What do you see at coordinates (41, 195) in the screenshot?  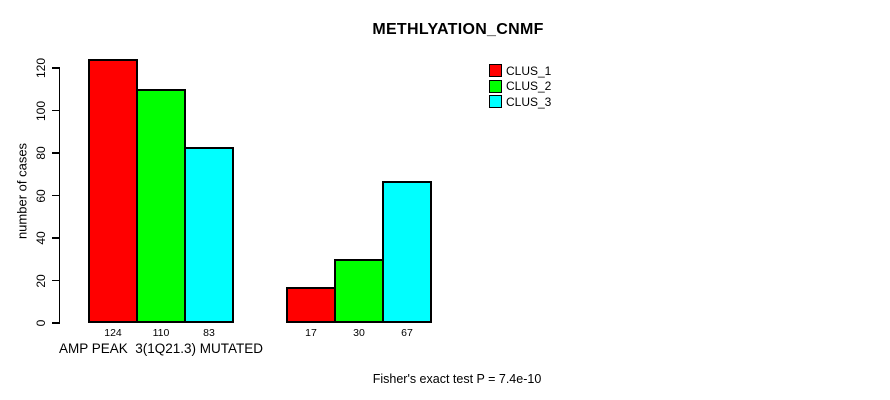 I see `y-axis-tick-label: 60` at bounding box center [41, 195].